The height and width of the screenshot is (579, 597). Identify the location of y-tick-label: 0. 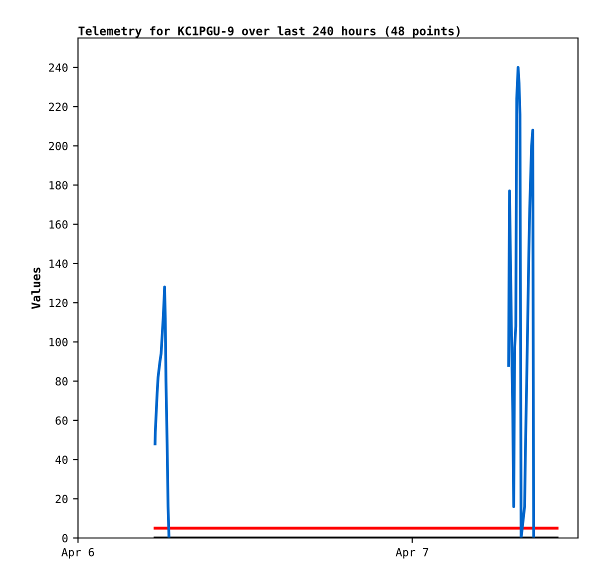
(65, 538).